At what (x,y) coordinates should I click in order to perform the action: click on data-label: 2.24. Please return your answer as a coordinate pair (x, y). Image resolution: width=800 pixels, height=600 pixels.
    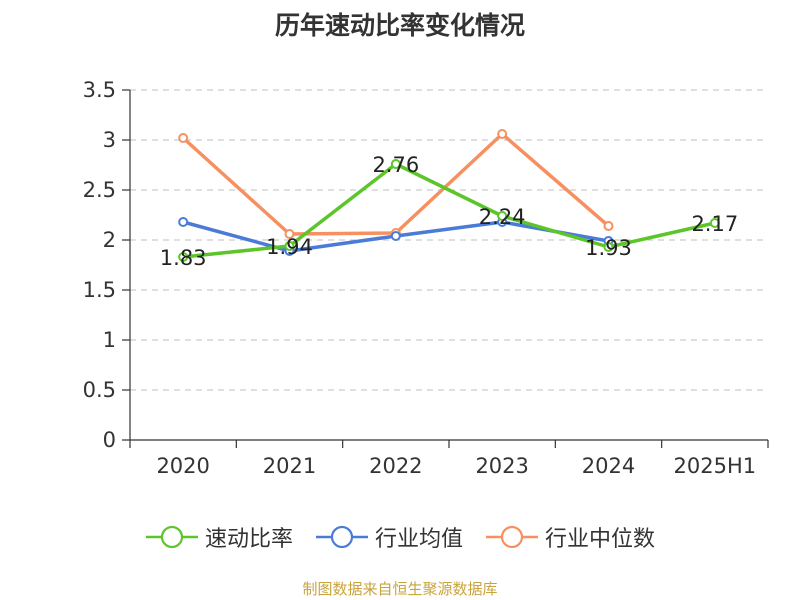
    Looking at the image, I should click on (502, 217).